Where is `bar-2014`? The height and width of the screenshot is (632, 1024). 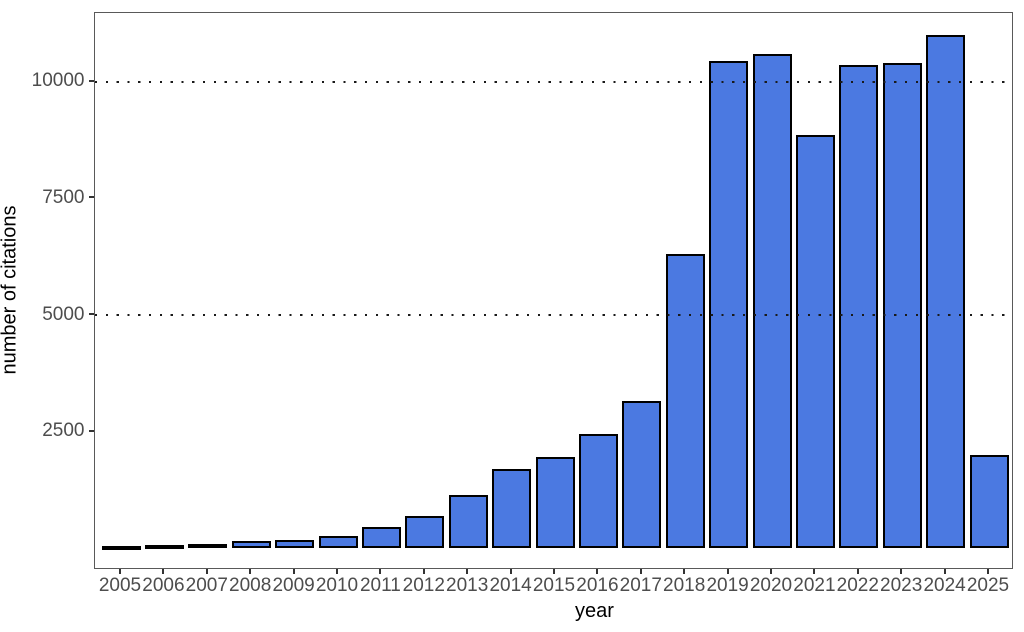 bar-2014 is located at coordinates (512, 509).